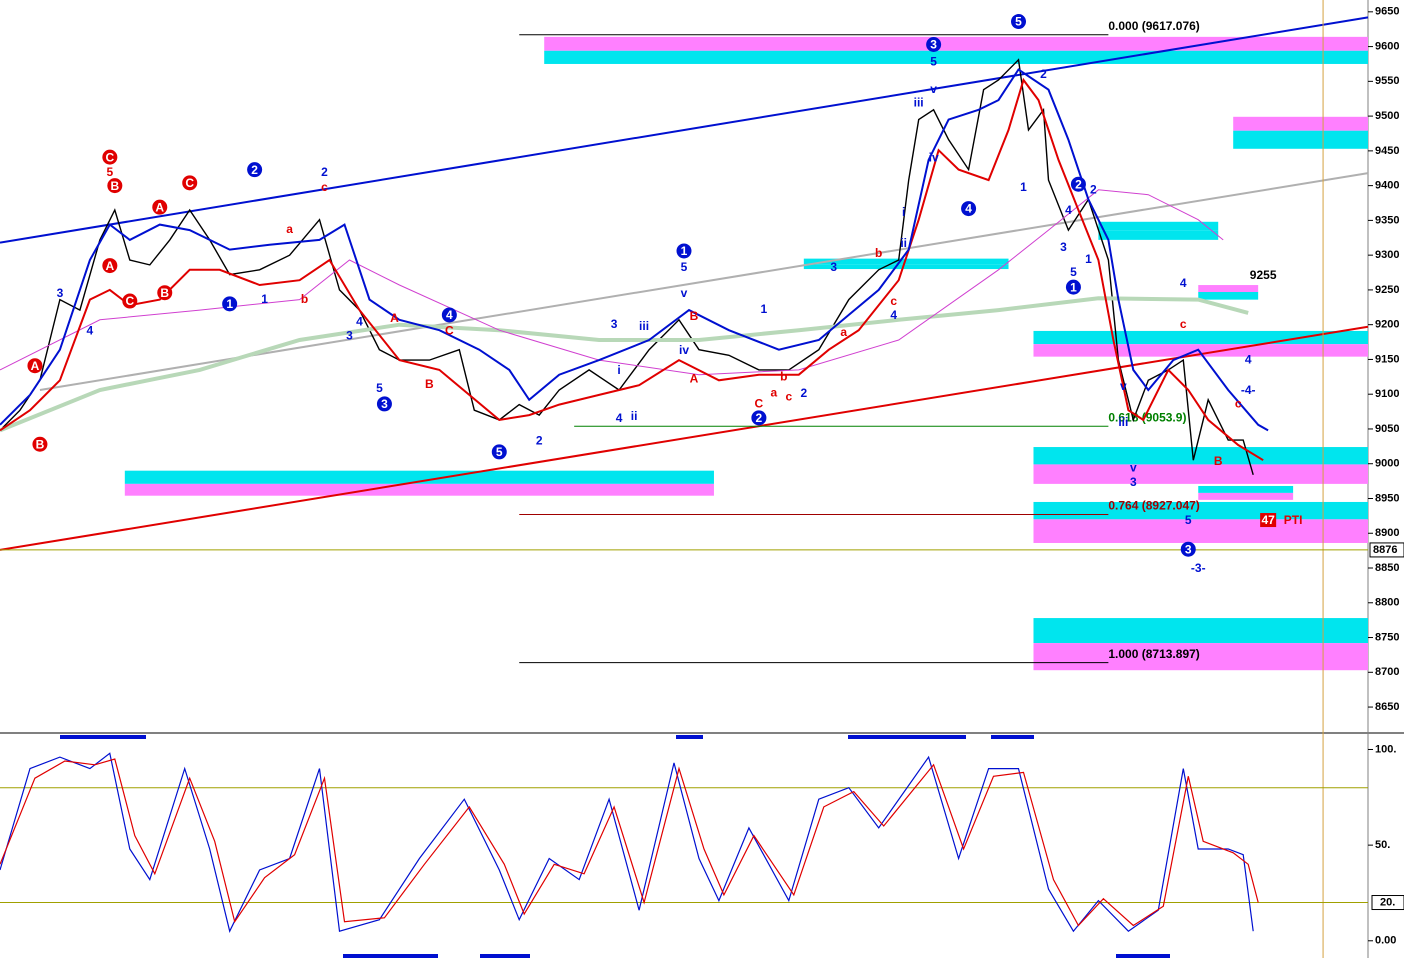 The image size is (1404, 958). What do you see at coordinates (1387, 429) in the screenshot?
I see `y-tick-label: 9050` at bounding box center [1387, 429].